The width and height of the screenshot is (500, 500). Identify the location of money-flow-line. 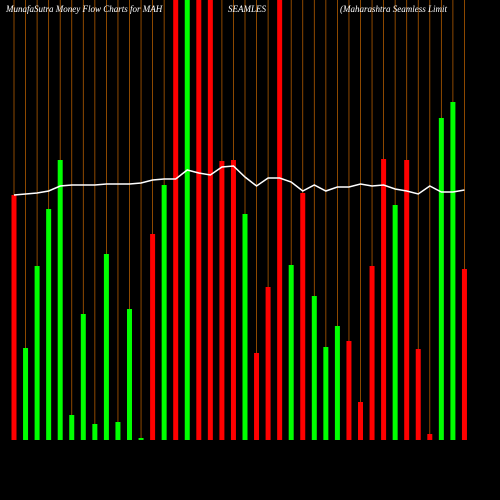
(239, 180).